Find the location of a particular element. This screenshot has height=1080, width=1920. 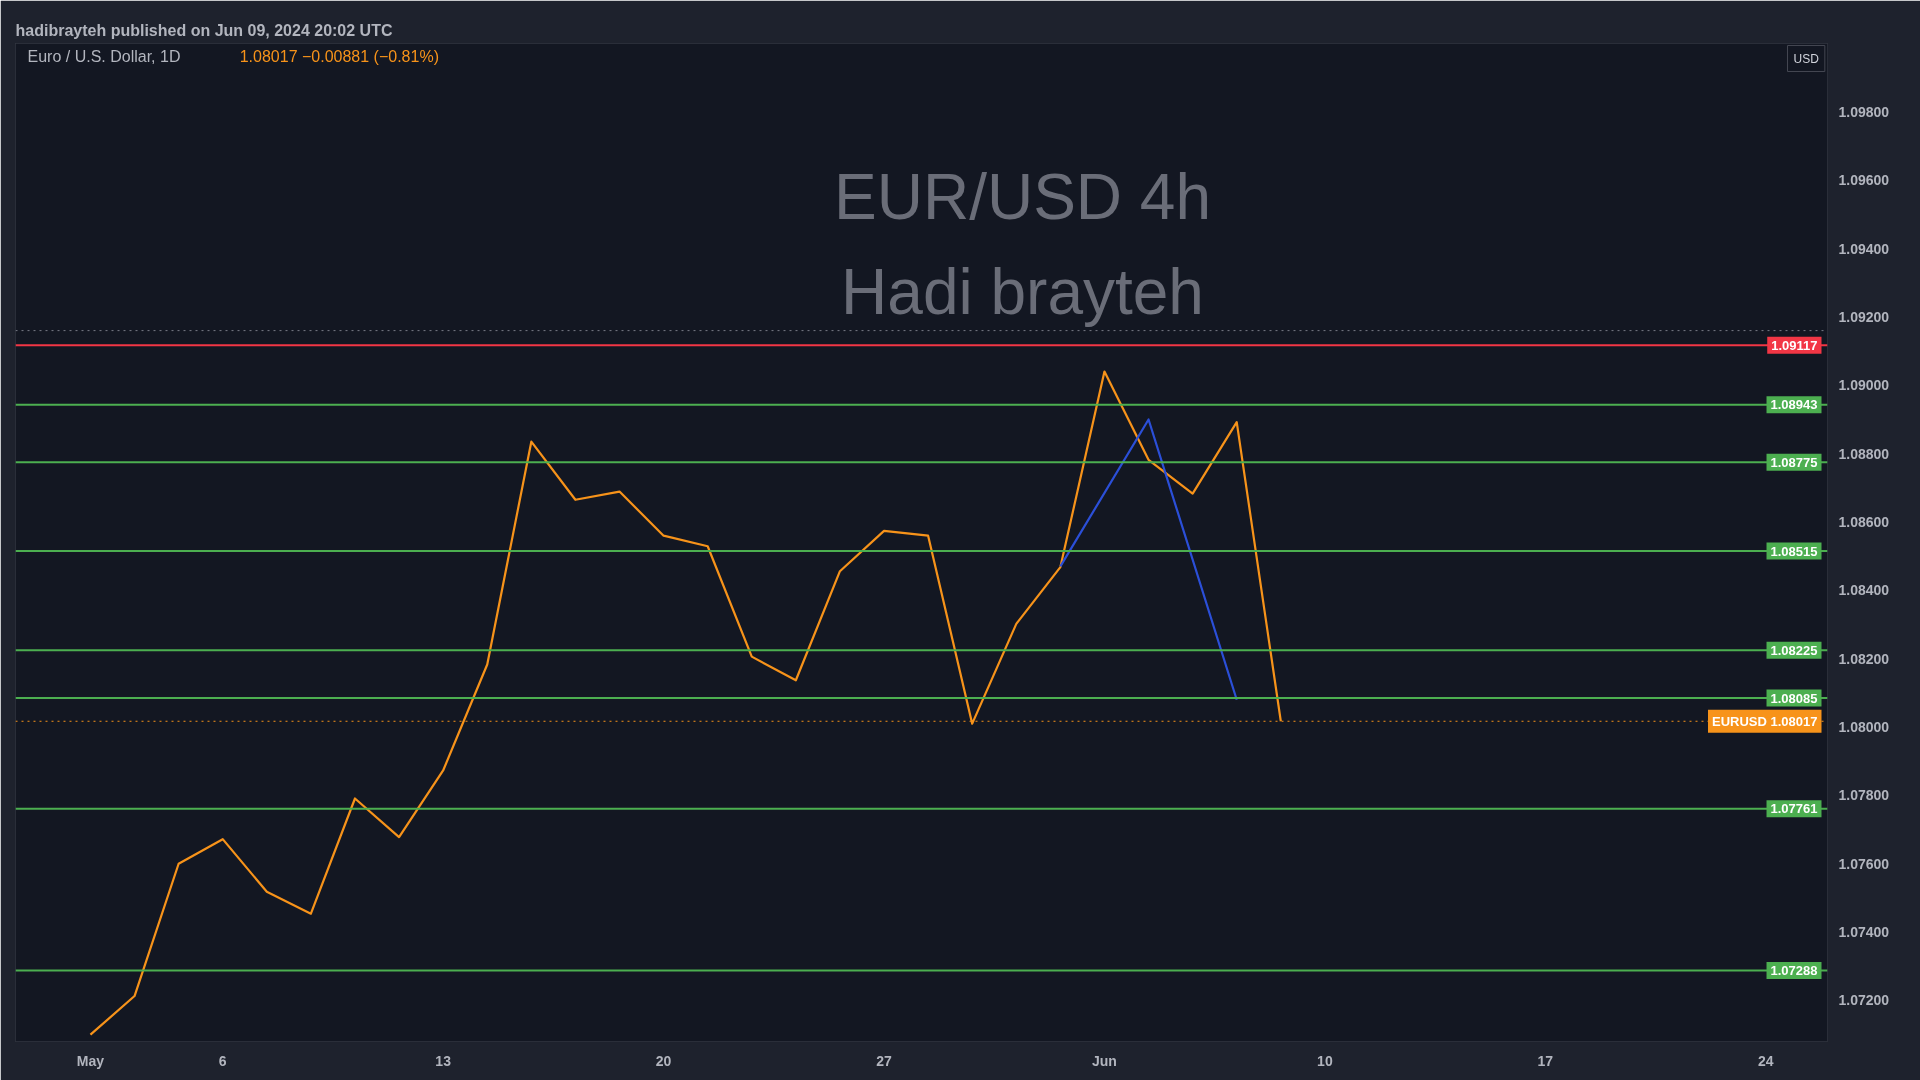

x-tick-label: 13 is located at coordinates (443, 1060).